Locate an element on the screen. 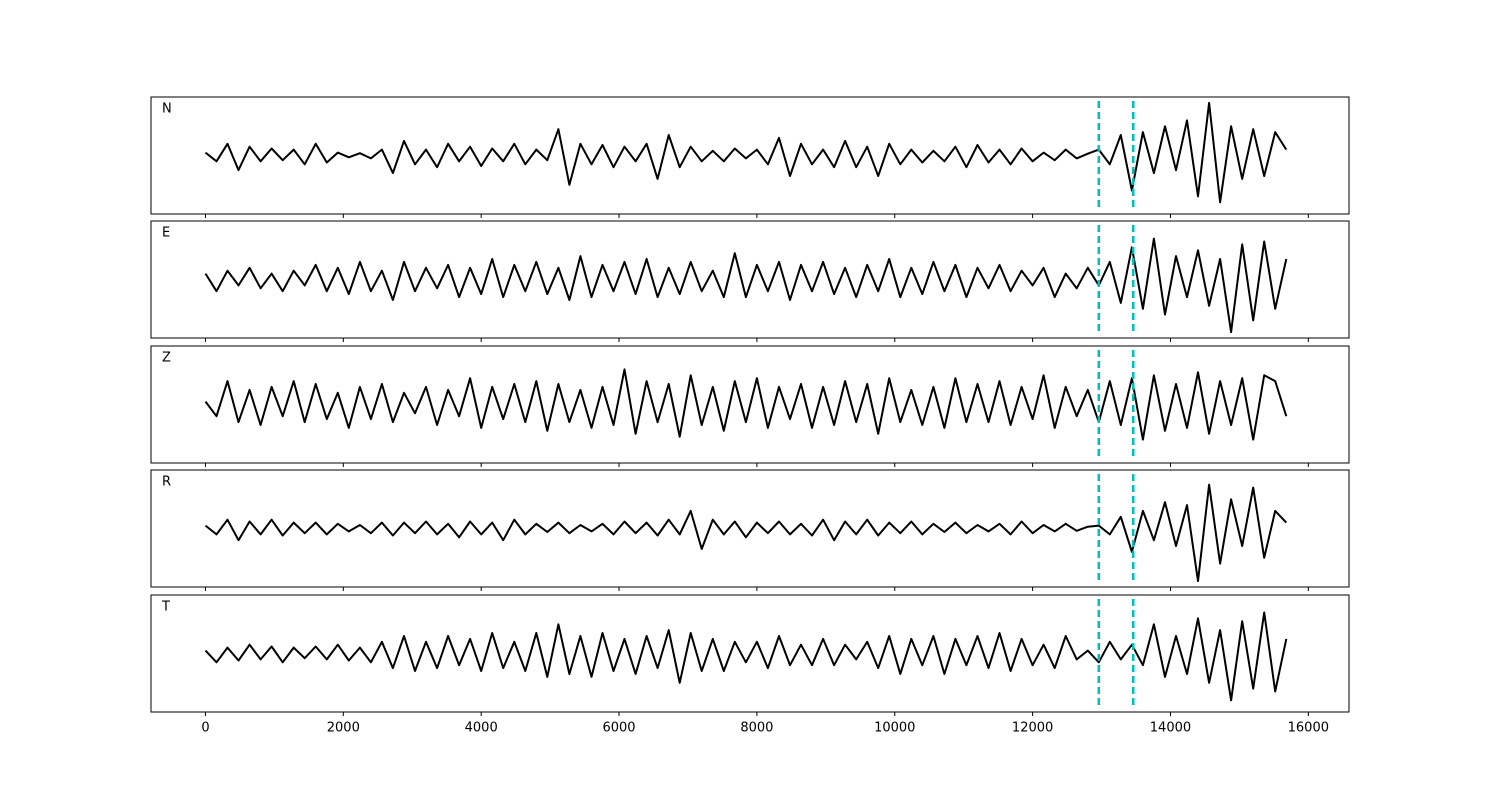 The image size is (1500, 800). x-tick-label: 2000 is located at coordinates (343, 728).